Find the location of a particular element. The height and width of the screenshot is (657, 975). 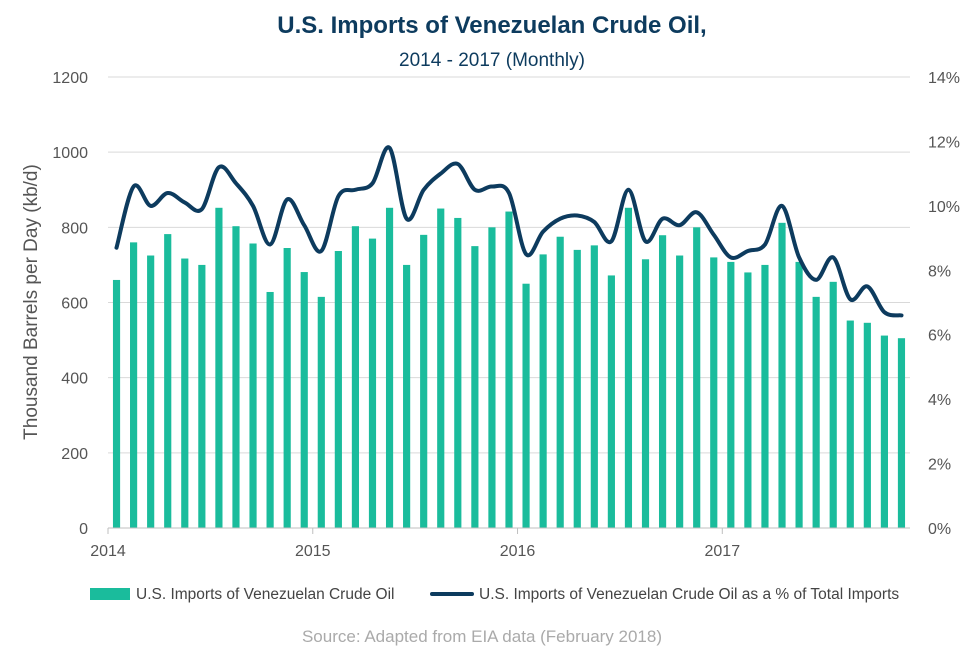

x-tick-label: 2015 is located at coordinates (313, 551).